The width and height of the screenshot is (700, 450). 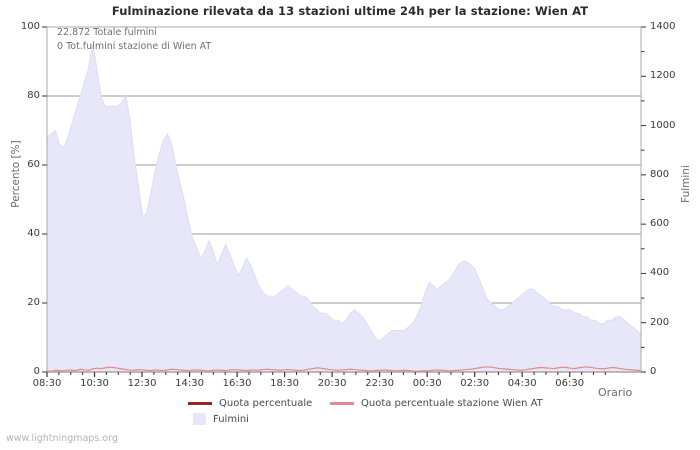 I want to click on legend-item-quota-percentuale: Quota percentuale, so click(x=250, y=403).